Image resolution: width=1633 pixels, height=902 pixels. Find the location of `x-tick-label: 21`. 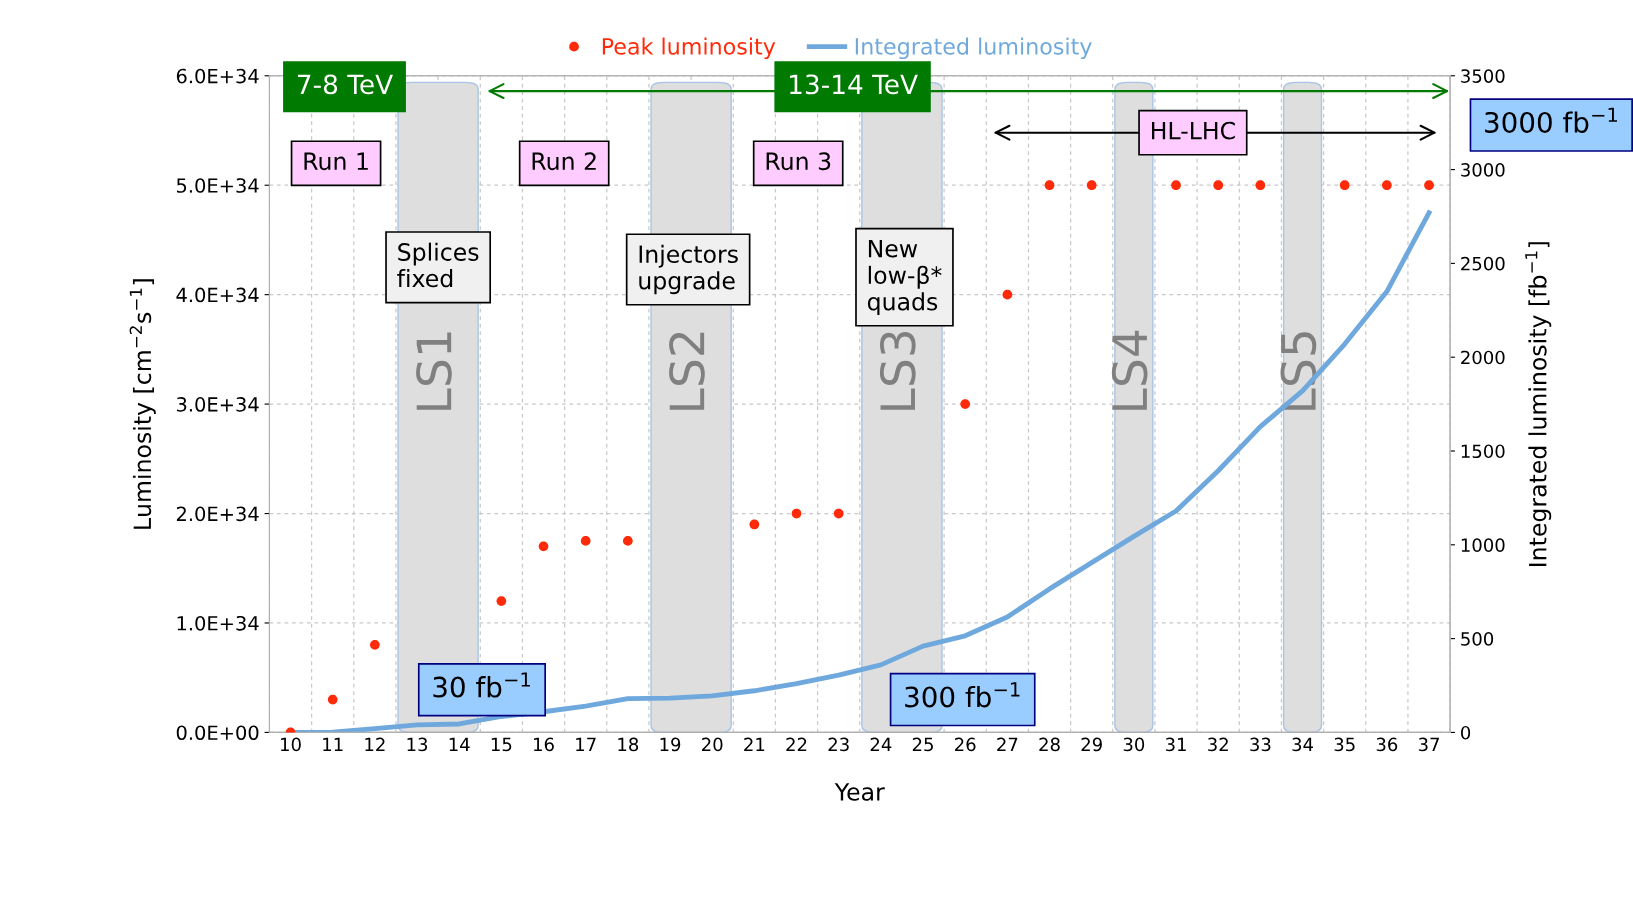

x-tick-label: 21 is located at coordinates (754, 744).